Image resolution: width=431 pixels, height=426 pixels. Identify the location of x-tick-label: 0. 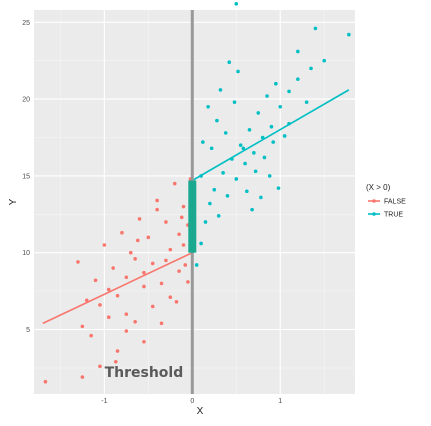
(192, 401).